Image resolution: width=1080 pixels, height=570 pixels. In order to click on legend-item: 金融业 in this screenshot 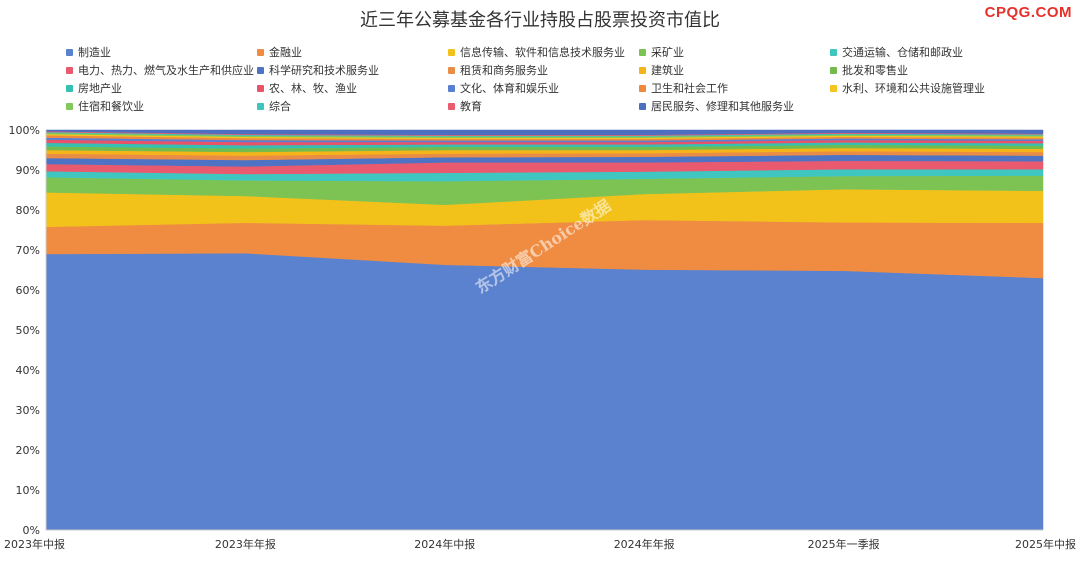, I will do `click(352, 52)`.